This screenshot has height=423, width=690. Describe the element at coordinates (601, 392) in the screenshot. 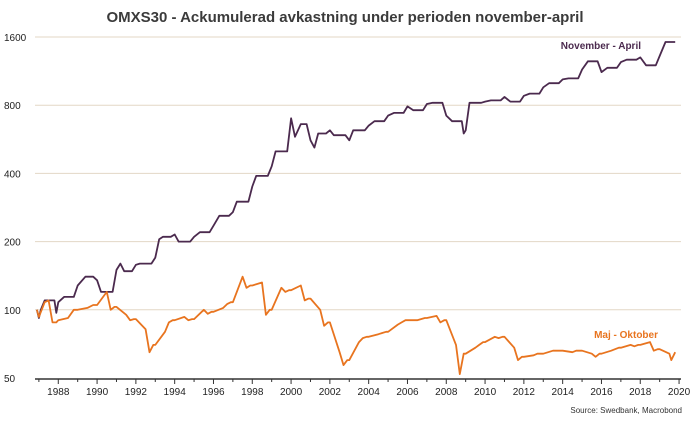

I see `x-tick-label: 2016` at that location.